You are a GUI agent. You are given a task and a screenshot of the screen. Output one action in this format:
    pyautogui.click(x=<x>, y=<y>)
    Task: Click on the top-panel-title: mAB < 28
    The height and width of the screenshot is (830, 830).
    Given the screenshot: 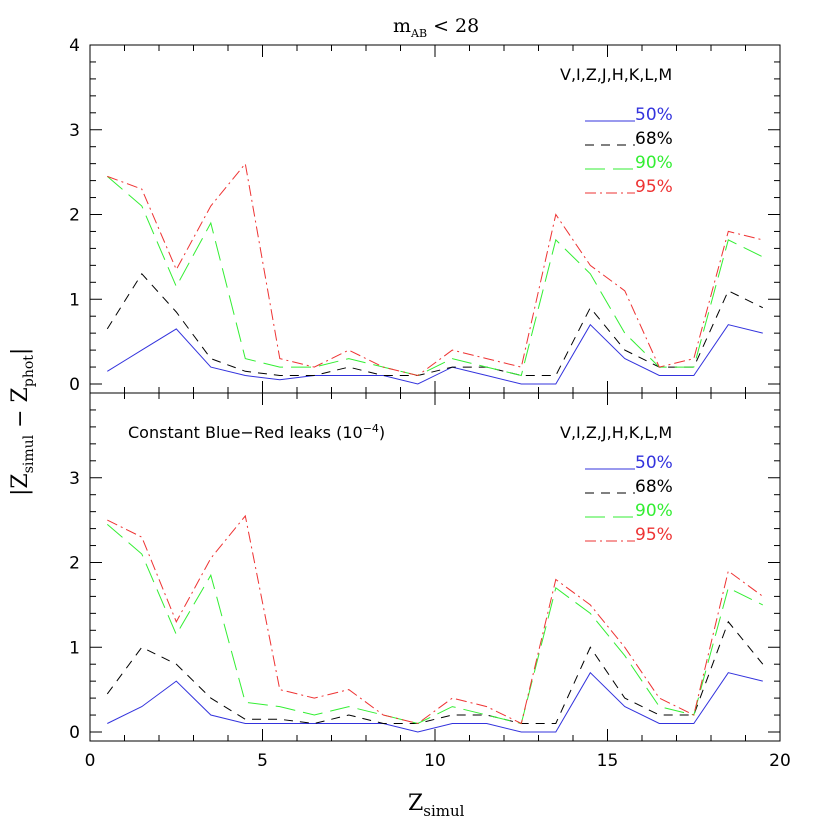 What is the action you would take?
    pyautogui.click(x=436, y=27)
    